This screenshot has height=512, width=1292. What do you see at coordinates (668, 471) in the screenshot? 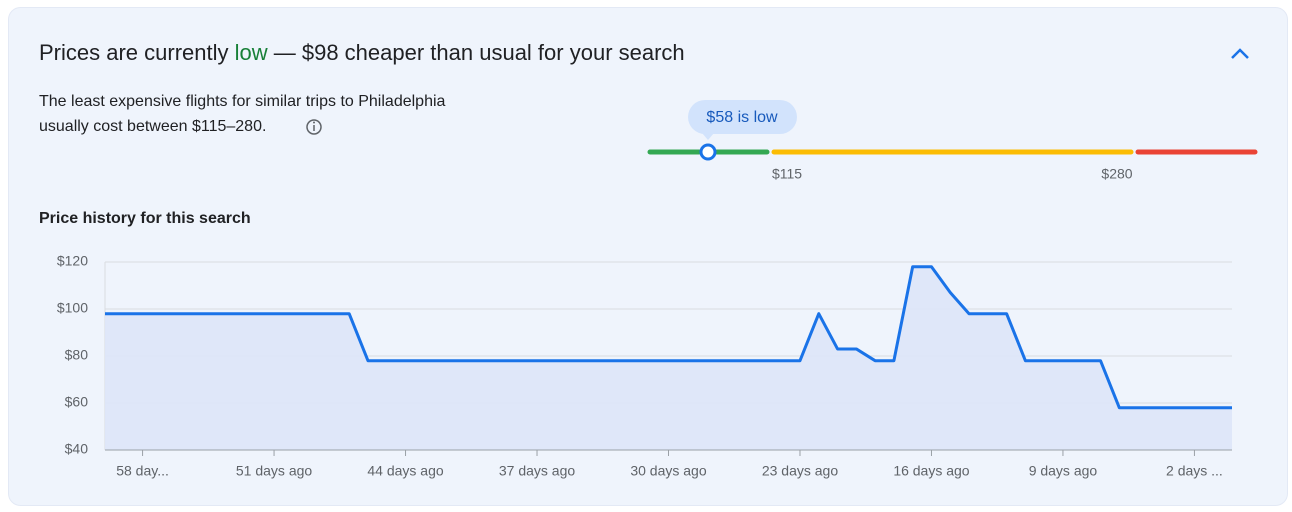
I see `x-tick-label: 30 days ago` at bounding box center [668, 471].